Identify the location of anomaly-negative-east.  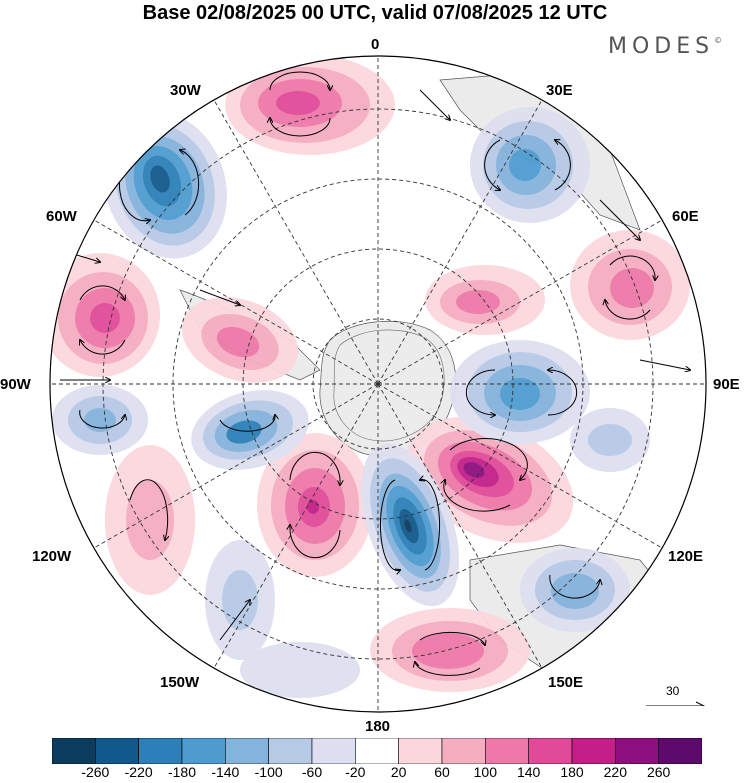
(610, 440).